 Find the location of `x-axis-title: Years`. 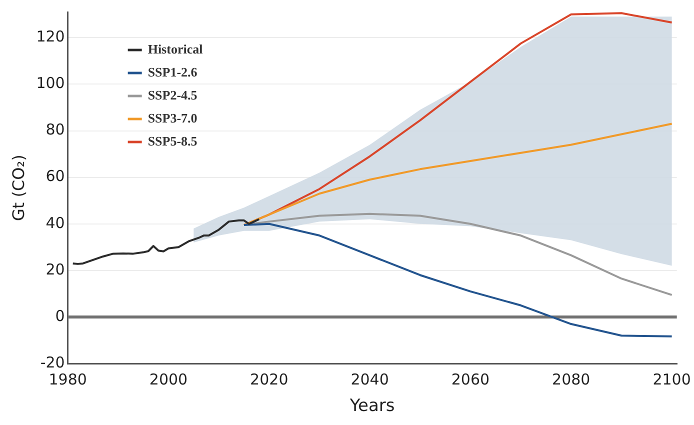

x-axis-title: Years is located at coordinates (371, 406).